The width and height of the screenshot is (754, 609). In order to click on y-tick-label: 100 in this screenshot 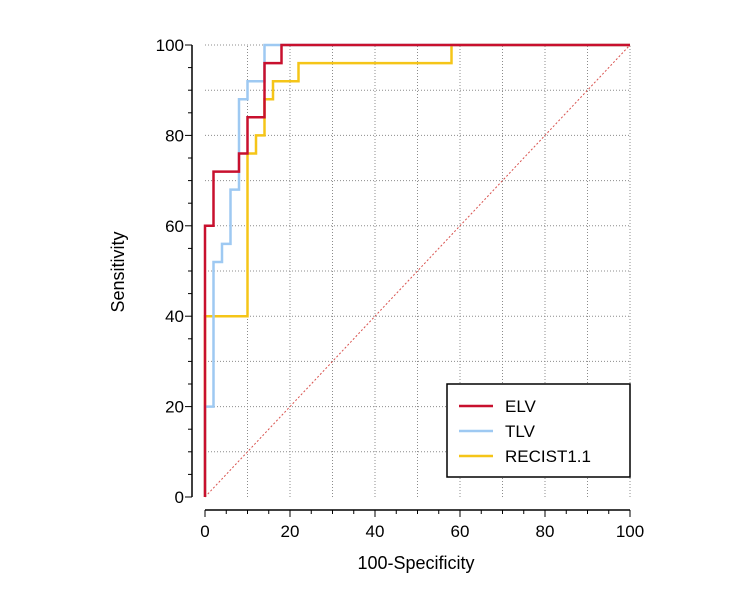, I will do `click(170, 45)`.